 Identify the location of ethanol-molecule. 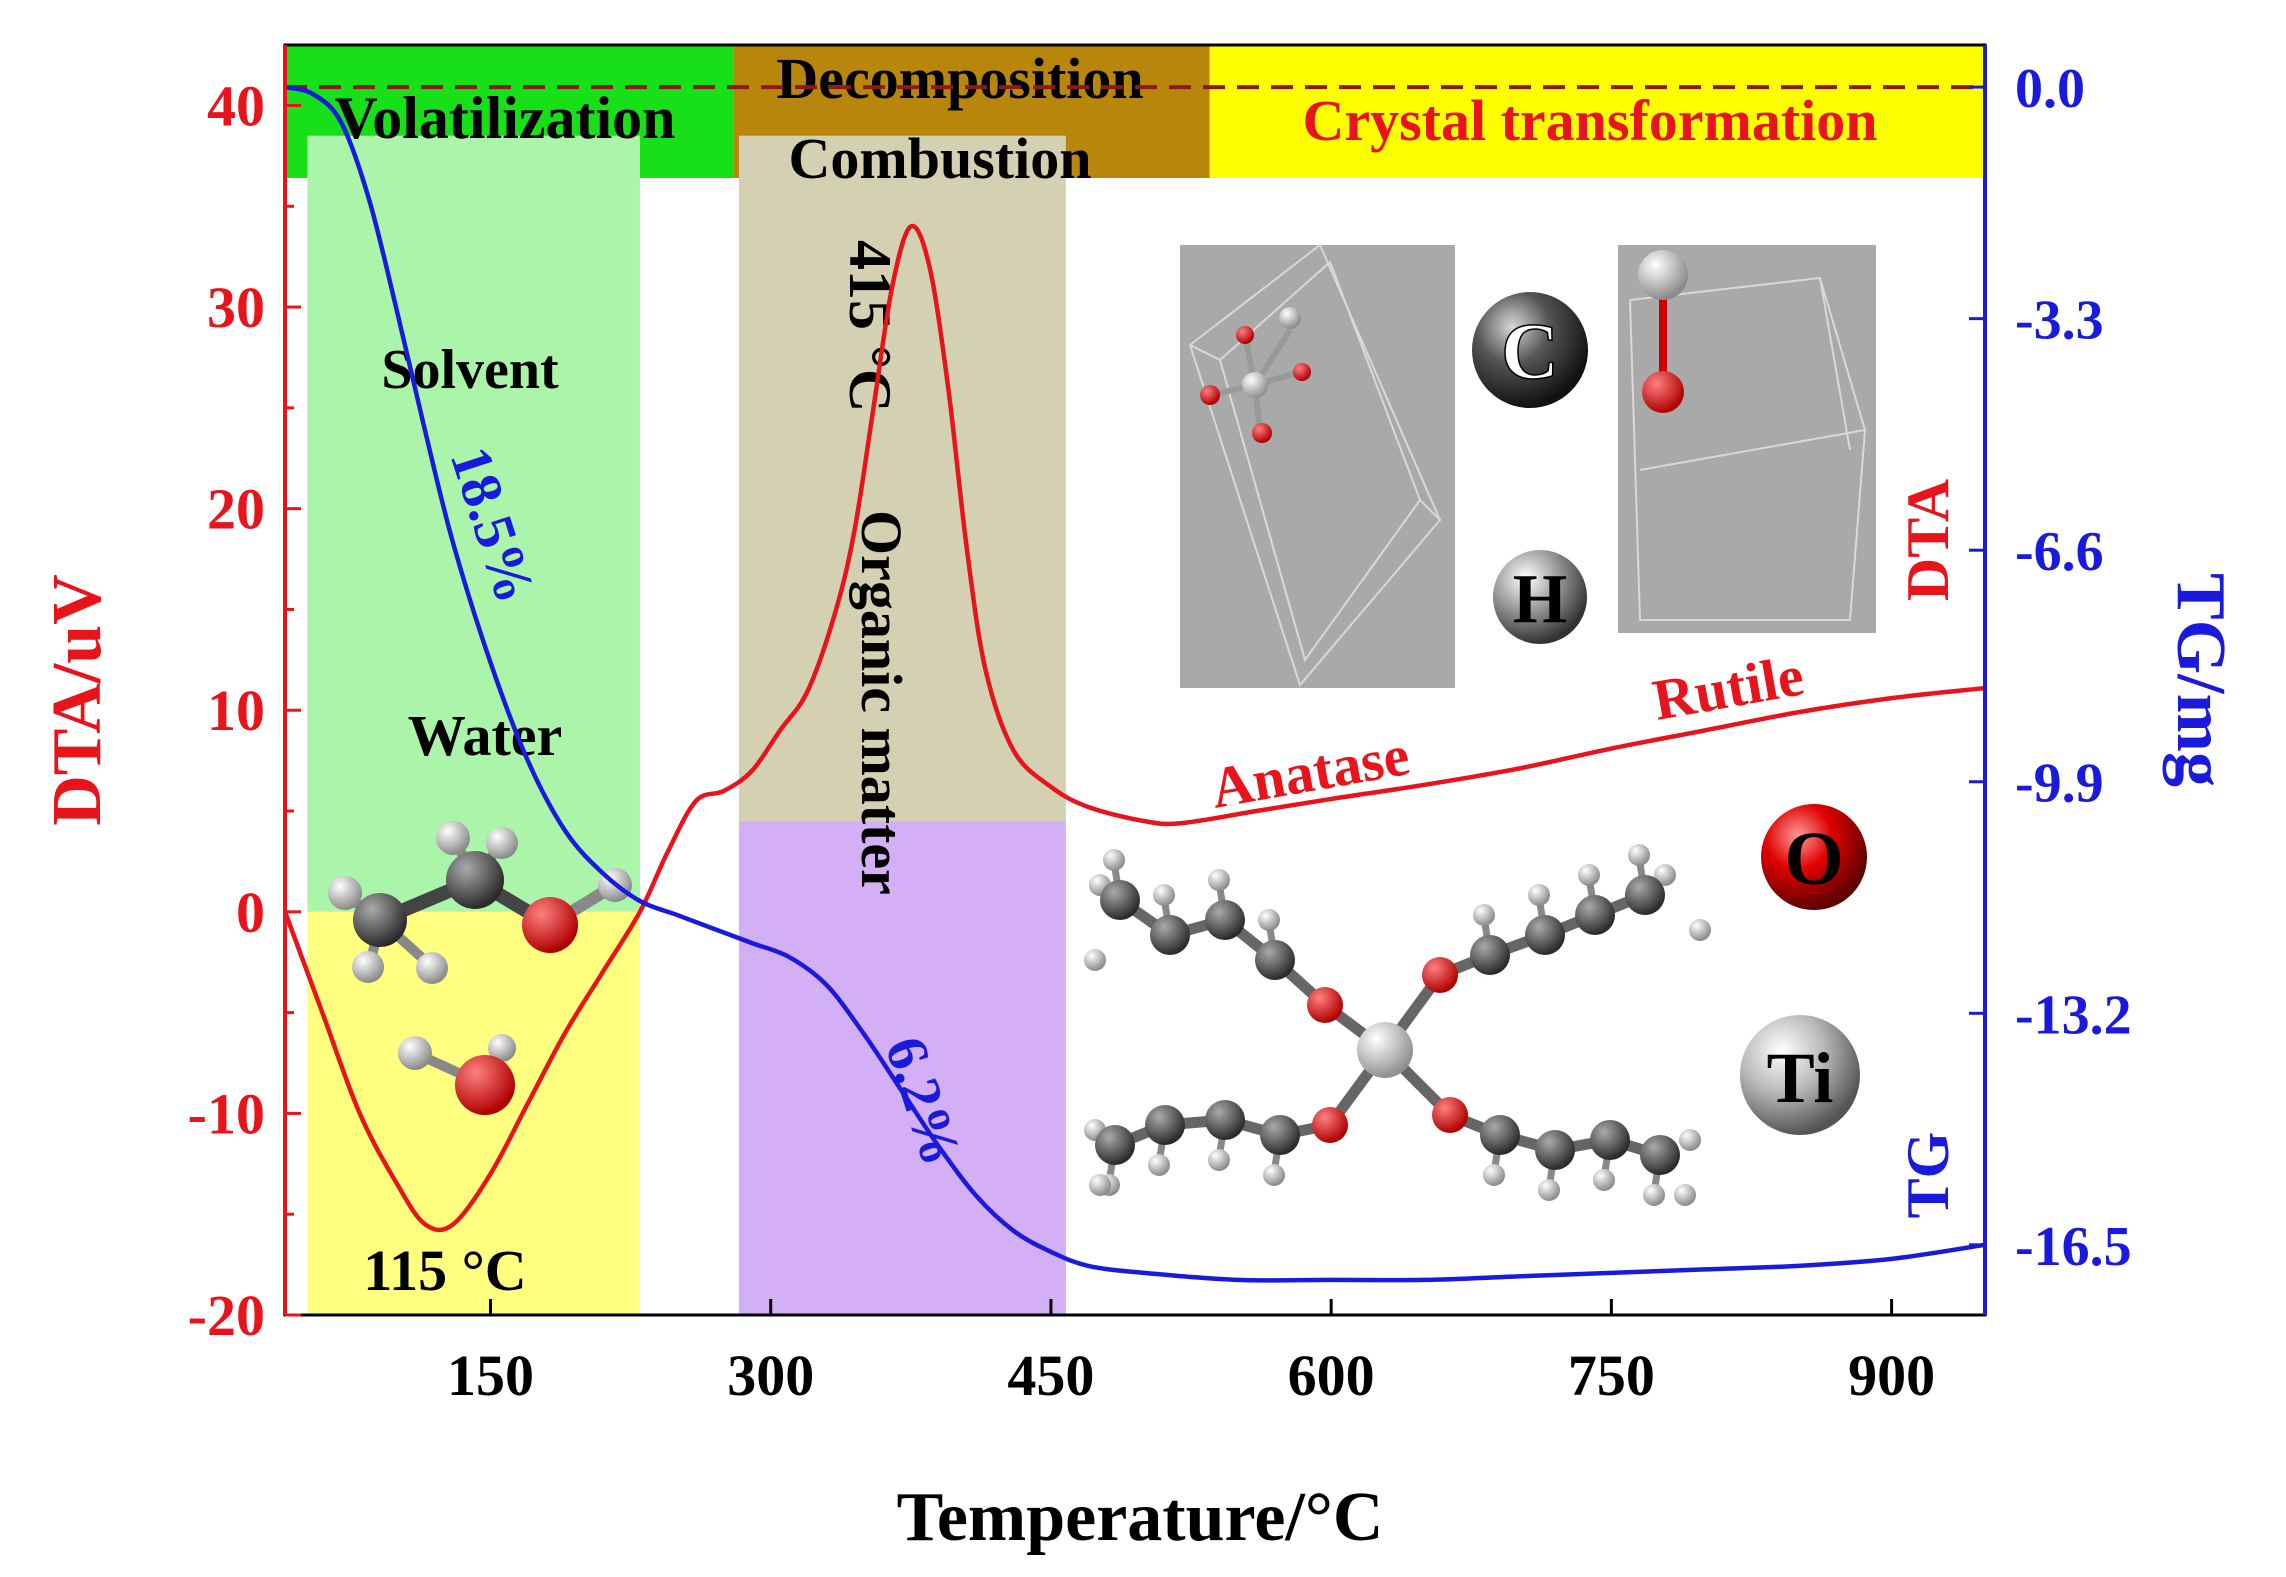
(480, 902).